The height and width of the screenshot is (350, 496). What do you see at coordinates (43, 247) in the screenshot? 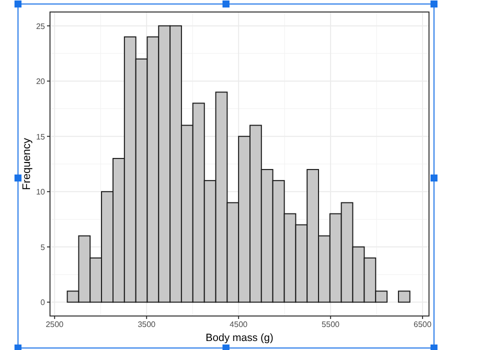
I see `y-tick-label: 5` at bounding box center [43, 247].